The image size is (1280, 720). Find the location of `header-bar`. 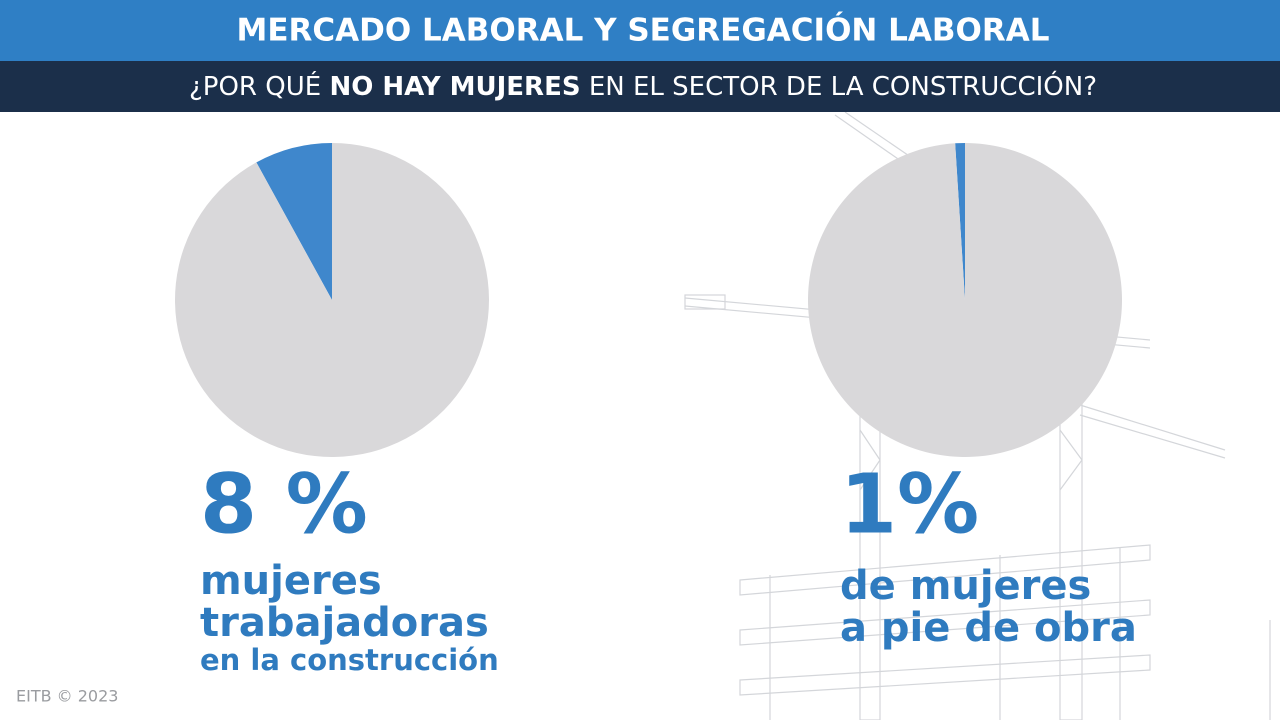

header-bar is located at coordinates (640, 30).